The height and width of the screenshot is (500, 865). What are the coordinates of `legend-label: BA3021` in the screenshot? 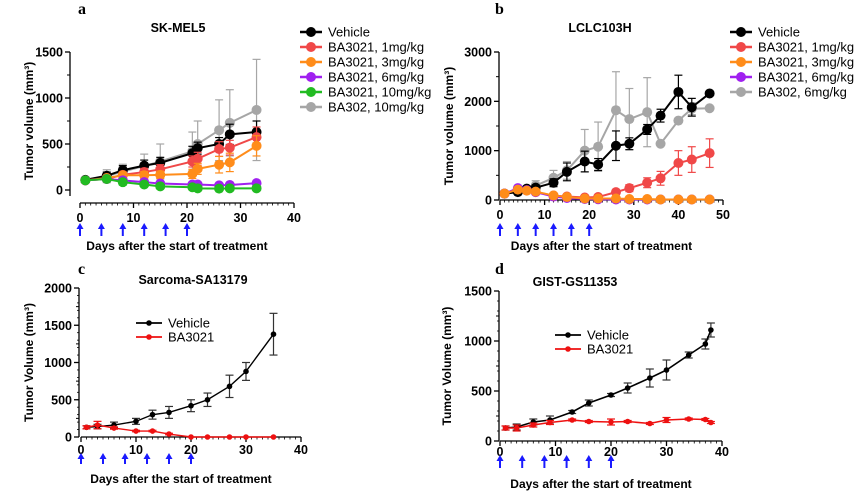 It's located at (191, 337).